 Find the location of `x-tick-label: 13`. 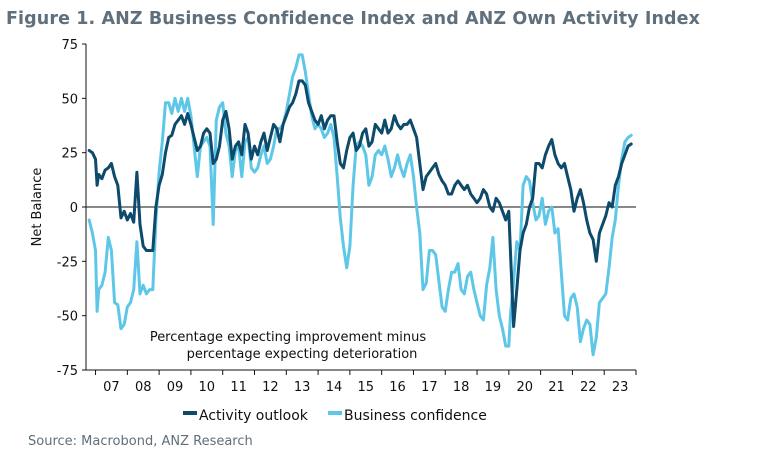

x-tick-label: 13 is located at coordinates (302, 387).